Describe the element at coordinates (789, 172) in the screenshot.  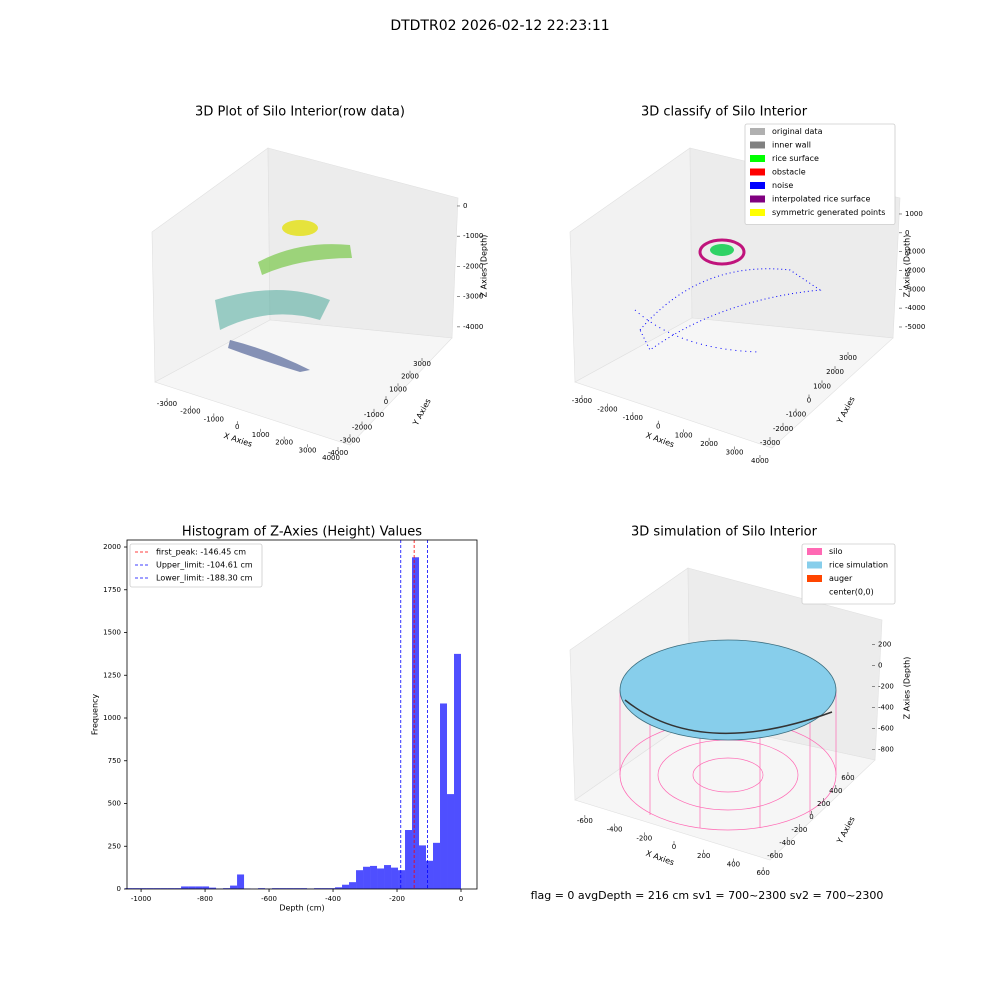
I see `legend-label: obstacle` at that location.